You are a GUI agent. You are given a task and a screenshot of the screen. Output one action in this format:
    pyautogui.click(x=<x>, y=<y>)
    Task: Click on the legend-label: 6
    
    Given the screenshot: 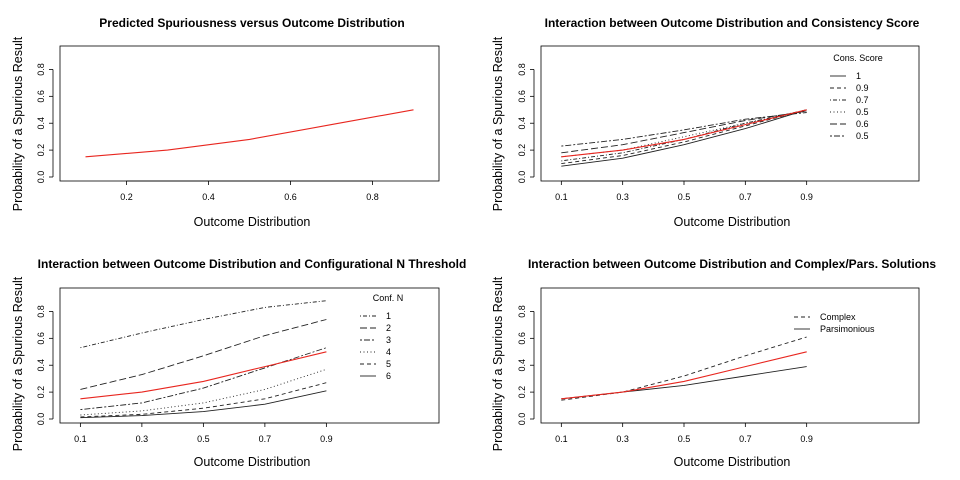 What is the action you would take?
    pyautogui.click(x=388, y=376)
    